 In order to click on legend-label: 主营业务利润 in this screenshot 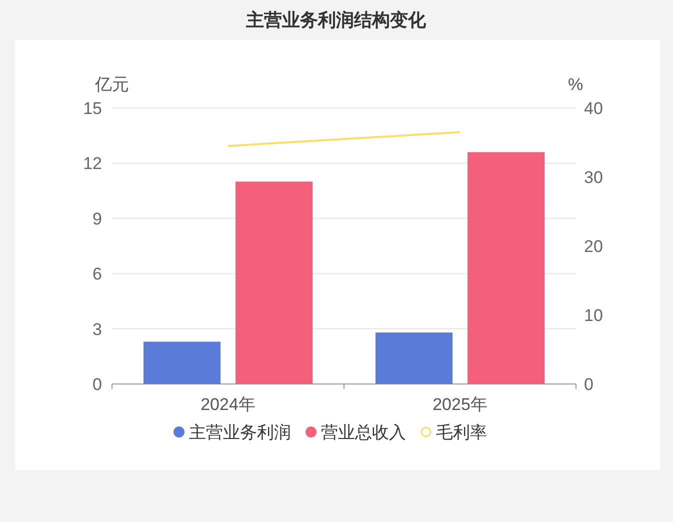, I will do `click(240, 432)`.